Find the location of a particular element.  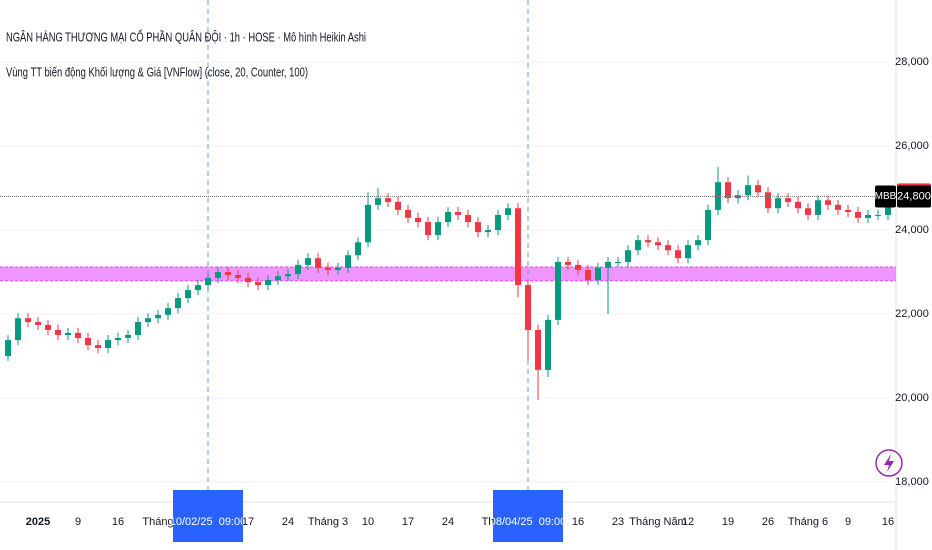

zone-band is located at coordinates (448, 274).